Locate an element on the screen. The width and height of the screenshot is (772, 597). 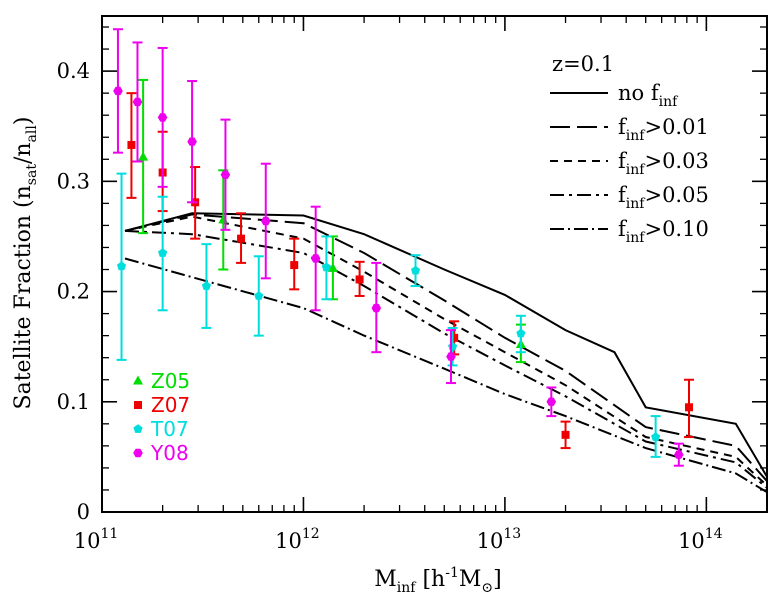
x-tick-label-exp: 14 is located at coordinates (714, 534).